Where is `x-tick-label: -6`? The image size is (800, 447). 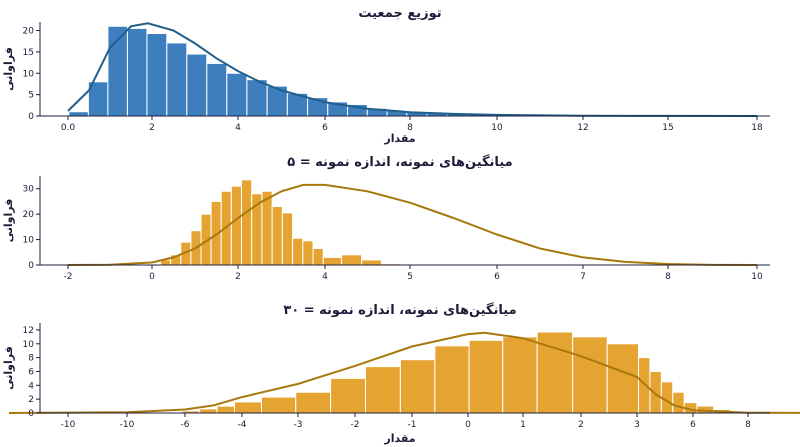
x-tick-label: -6 is located at coordinates (185, 425).